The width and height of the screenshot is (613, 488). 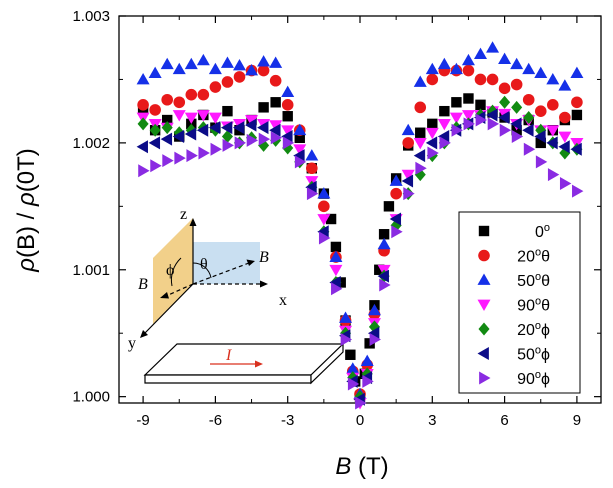 What do you see at coordinates (91, 397) in the screenshot?
I see `y-tick-label: 1.000` at bounding box center [91, 397].